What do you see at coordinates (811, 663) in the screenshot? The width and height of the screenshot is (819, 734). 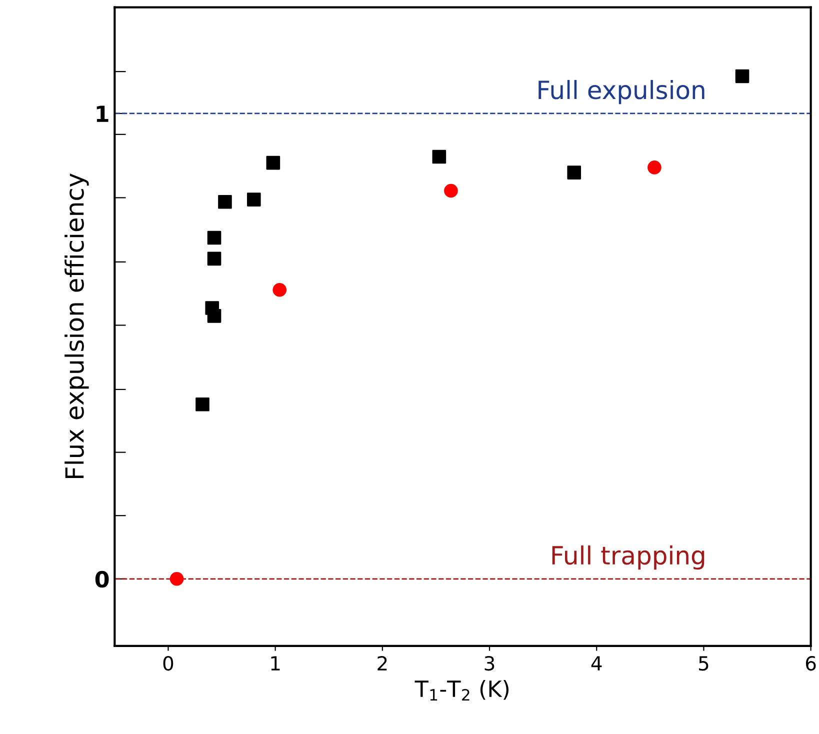 I see `x-tick-label: 6` at bounding box center [811, 663].